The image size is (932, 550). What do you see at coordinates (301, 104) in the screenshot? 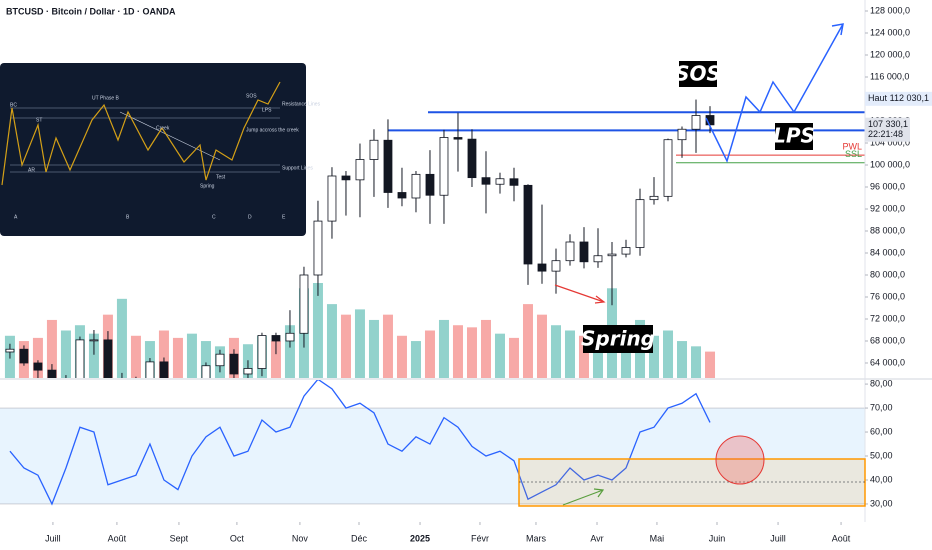
I see `inset-label: Resistance Lines` at bounding box center [301, 104].